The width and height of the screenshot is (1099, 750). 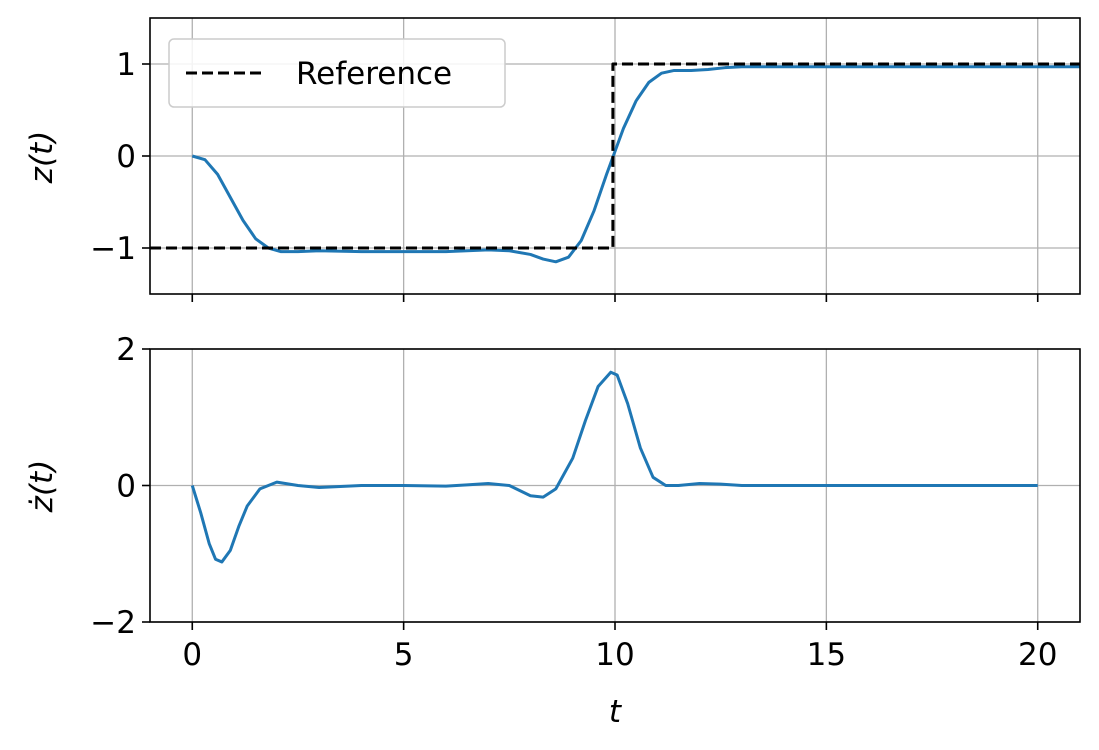 What do you see at coordinates (374, 74) in the screenshot?
I see `legend-reference-label: Reference` at bounding box center [374, 74].